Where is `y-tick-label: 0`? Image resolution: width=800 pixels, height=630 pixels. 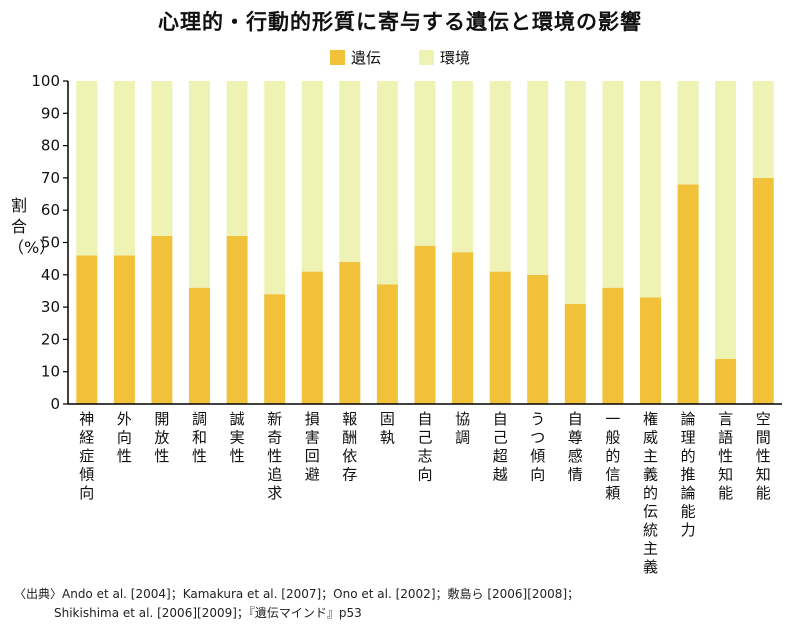
y-tick-label: 0 is located at coordinates (55, 404).